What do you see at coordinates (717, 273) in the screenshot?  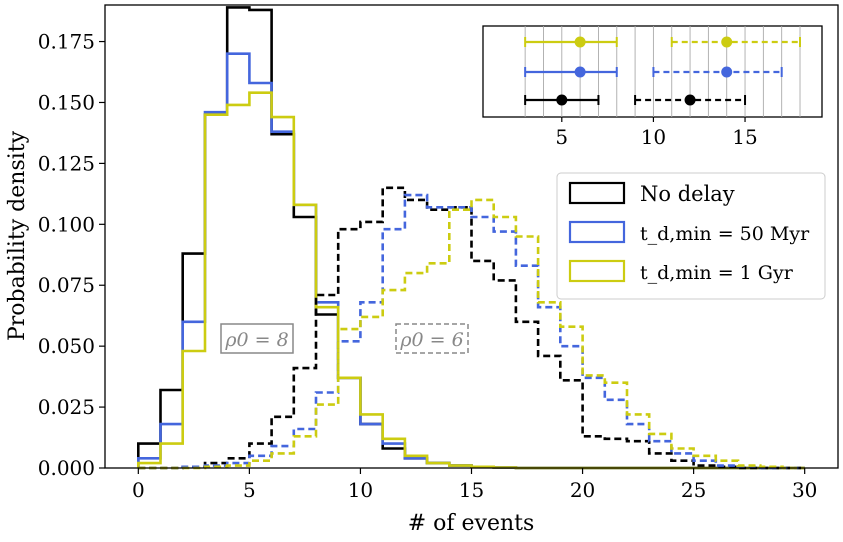 I see `legend-label-td1: t_d,min = 1 Gyr` at bounding box center [717, 273].